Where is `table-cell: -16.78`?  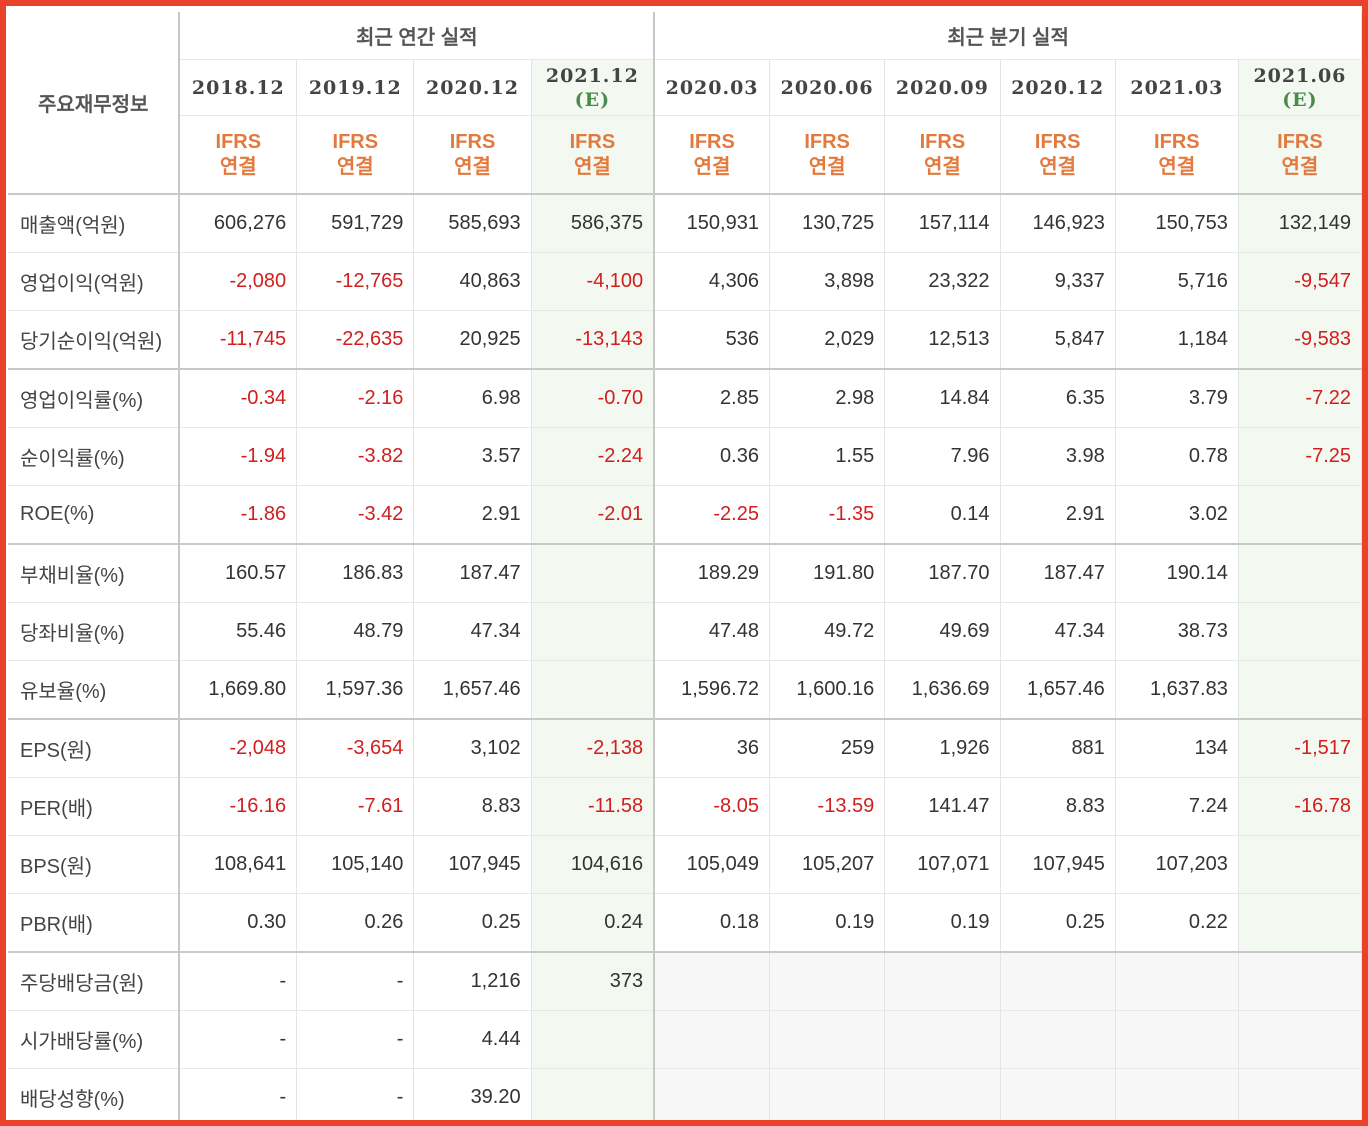 table-cell: -16.78 is located at coordinates (1300, 806).